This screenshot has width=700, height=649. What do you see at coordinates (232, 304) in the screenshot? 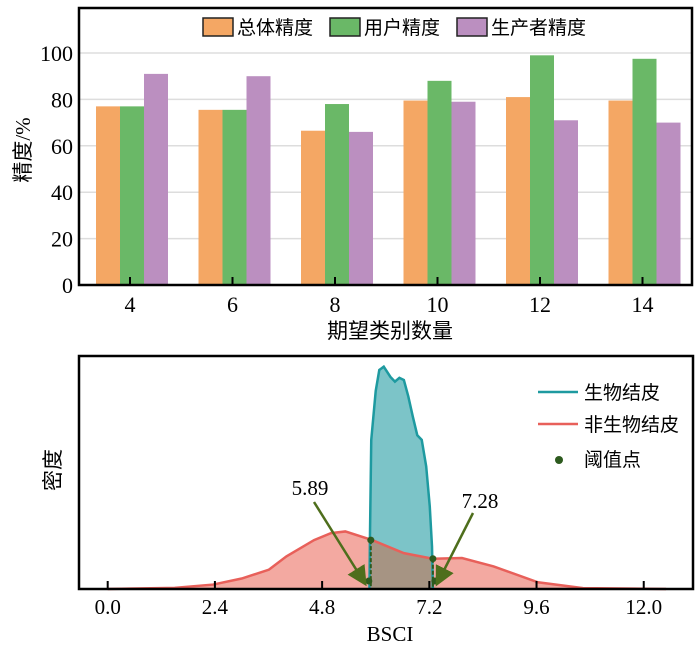
I see `x-tick-label: 6` at bounding box center [232, 304].